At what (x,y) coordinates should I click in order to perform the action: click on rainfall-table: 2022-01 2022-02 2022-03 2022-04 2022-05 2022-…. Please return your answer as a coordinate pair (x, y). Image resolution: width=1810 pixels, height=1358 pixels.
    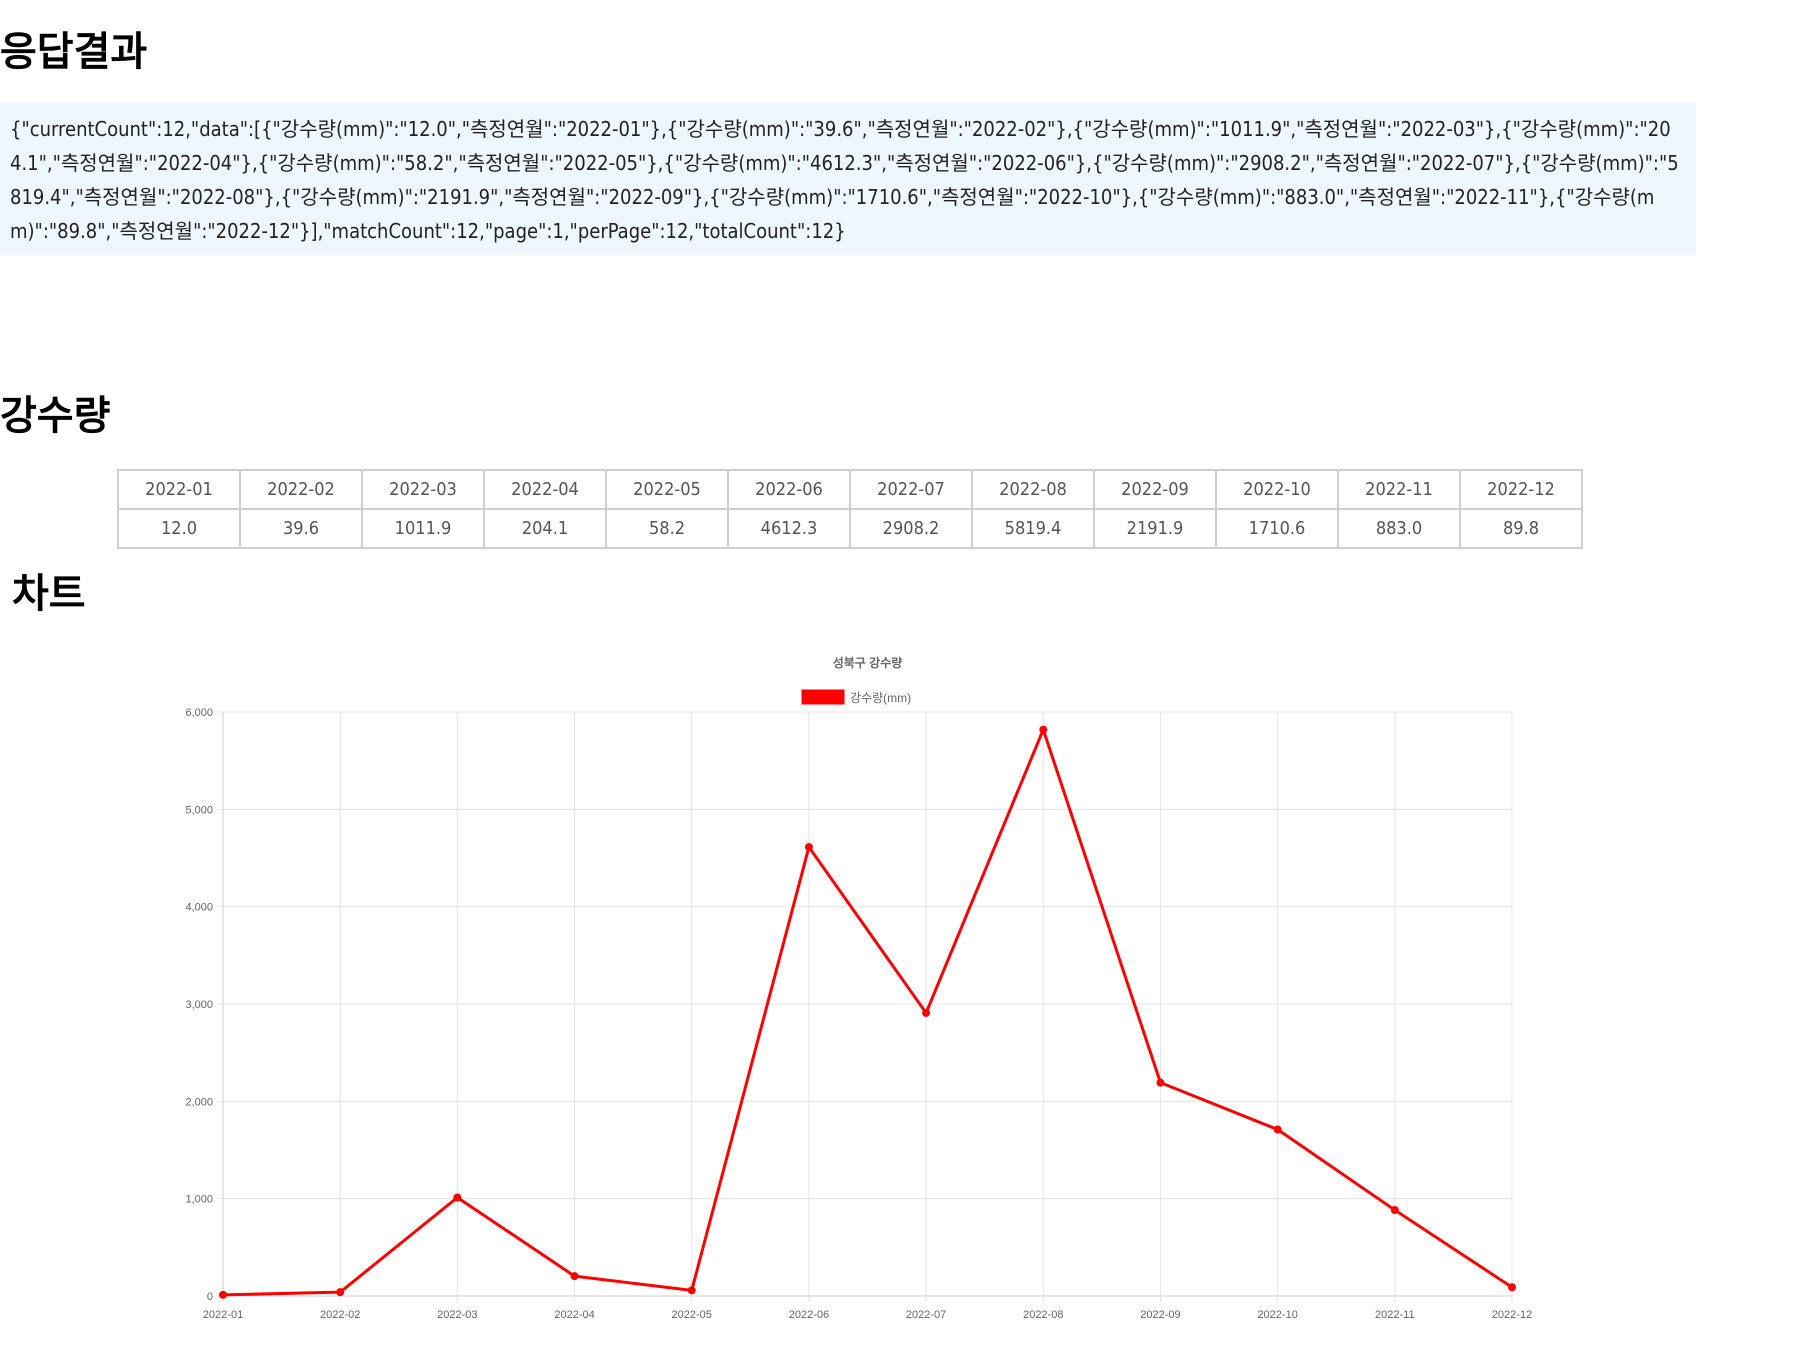
    Looking at the image, I should click on (850, 509).